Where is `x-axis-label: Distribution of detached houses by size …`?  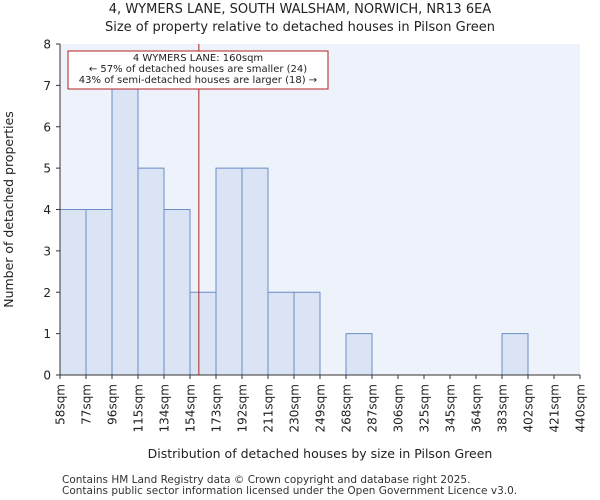 x-axis-label: Distribution of detached houses by size … is located at coordinates (320, 453).